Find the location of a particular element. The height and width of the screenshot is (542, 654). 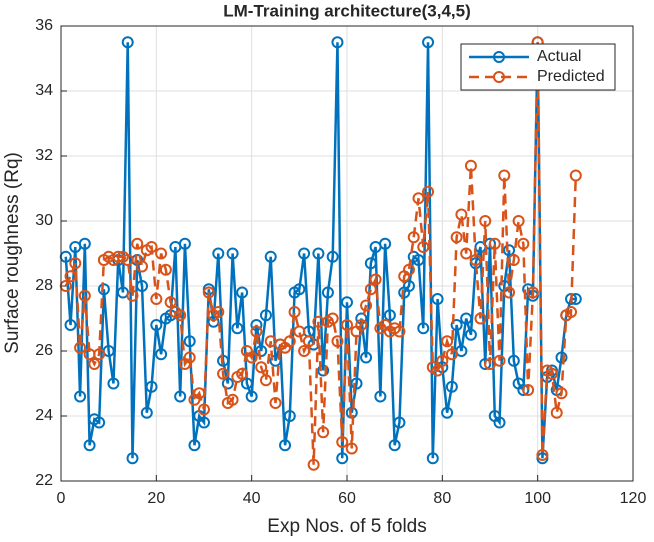

legend-box is located at coordinates (538, 67).